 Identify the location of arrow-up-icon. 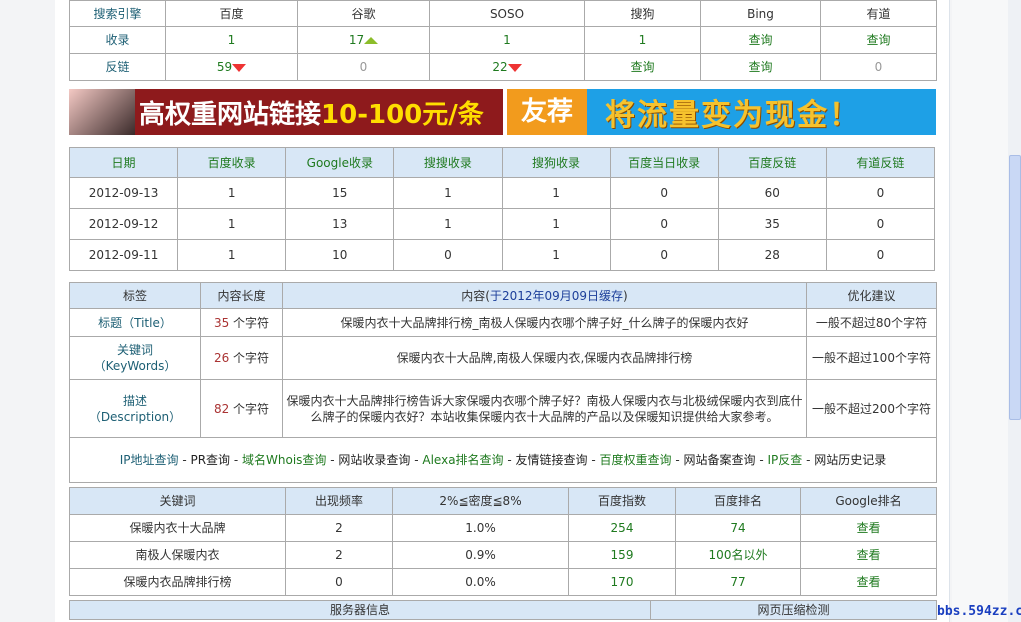
(371, 40).